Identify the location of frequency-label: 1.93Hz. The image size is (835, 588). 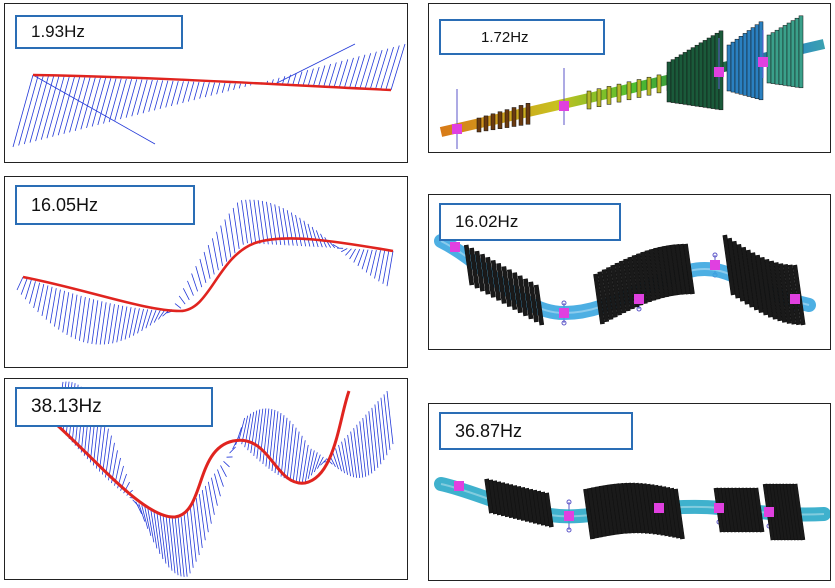
(58, 31).